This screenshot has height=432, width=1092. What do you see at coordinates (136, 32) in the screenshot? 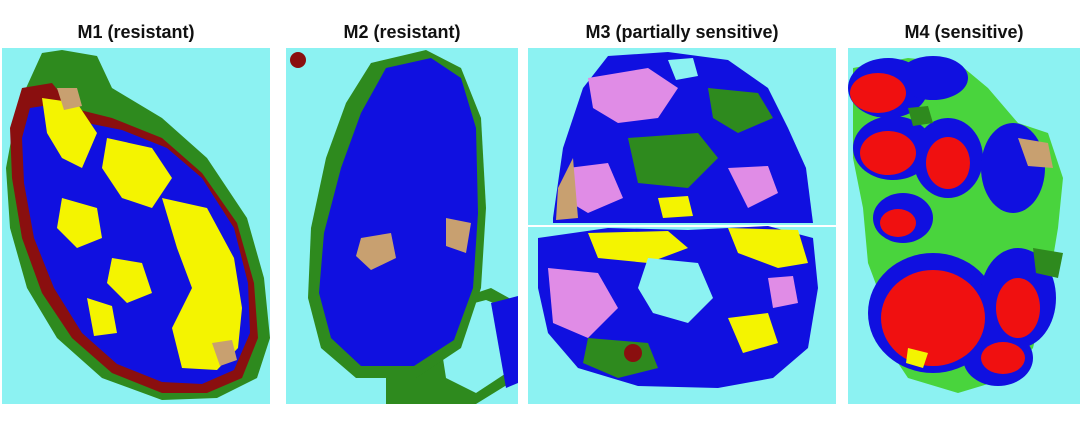
I see `panel-title-m1: M1 (resistant)` at bounding box center [136, 32].